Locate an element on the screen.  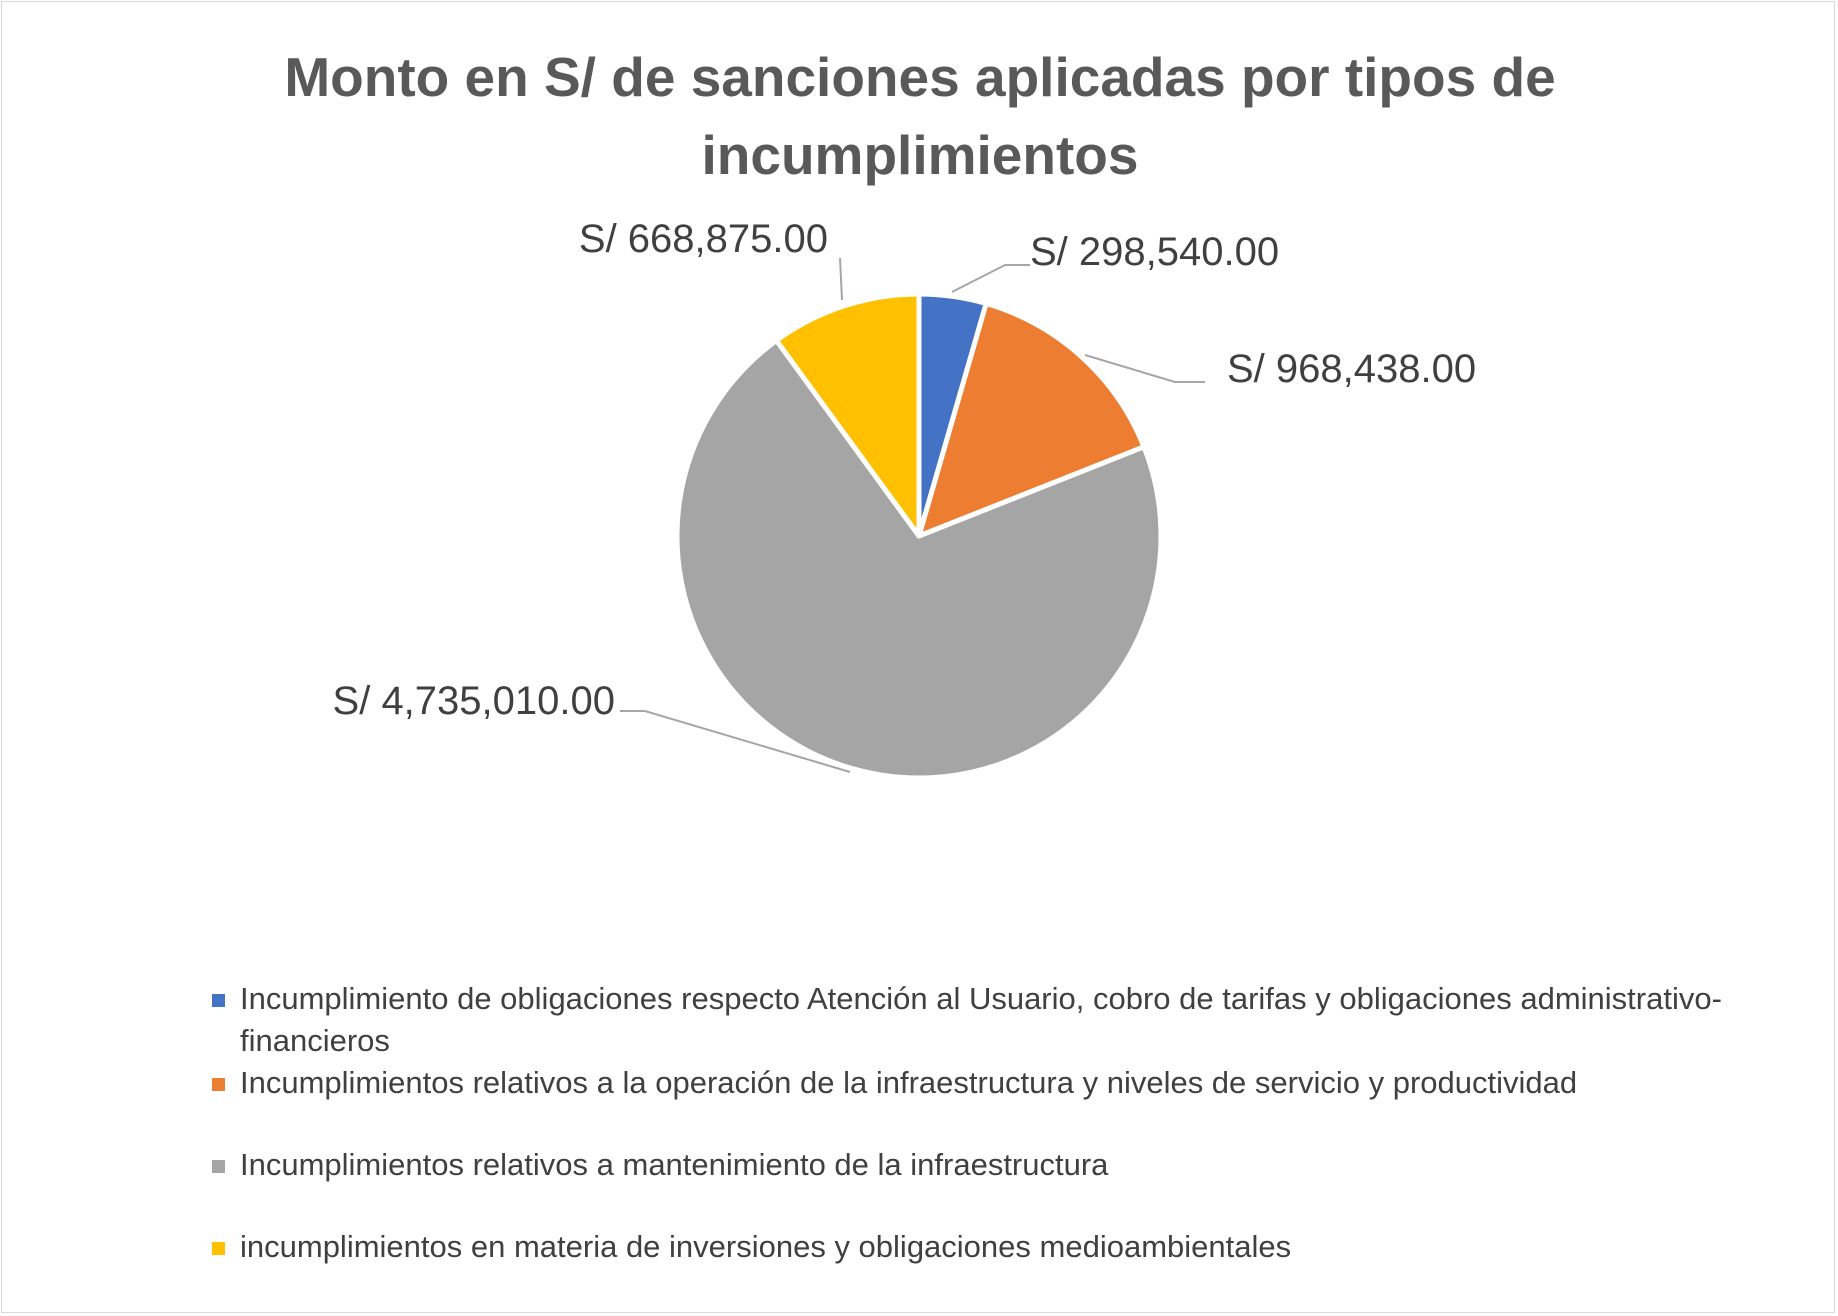
legend-marker-yellow is located at coordinates (218, 1248).